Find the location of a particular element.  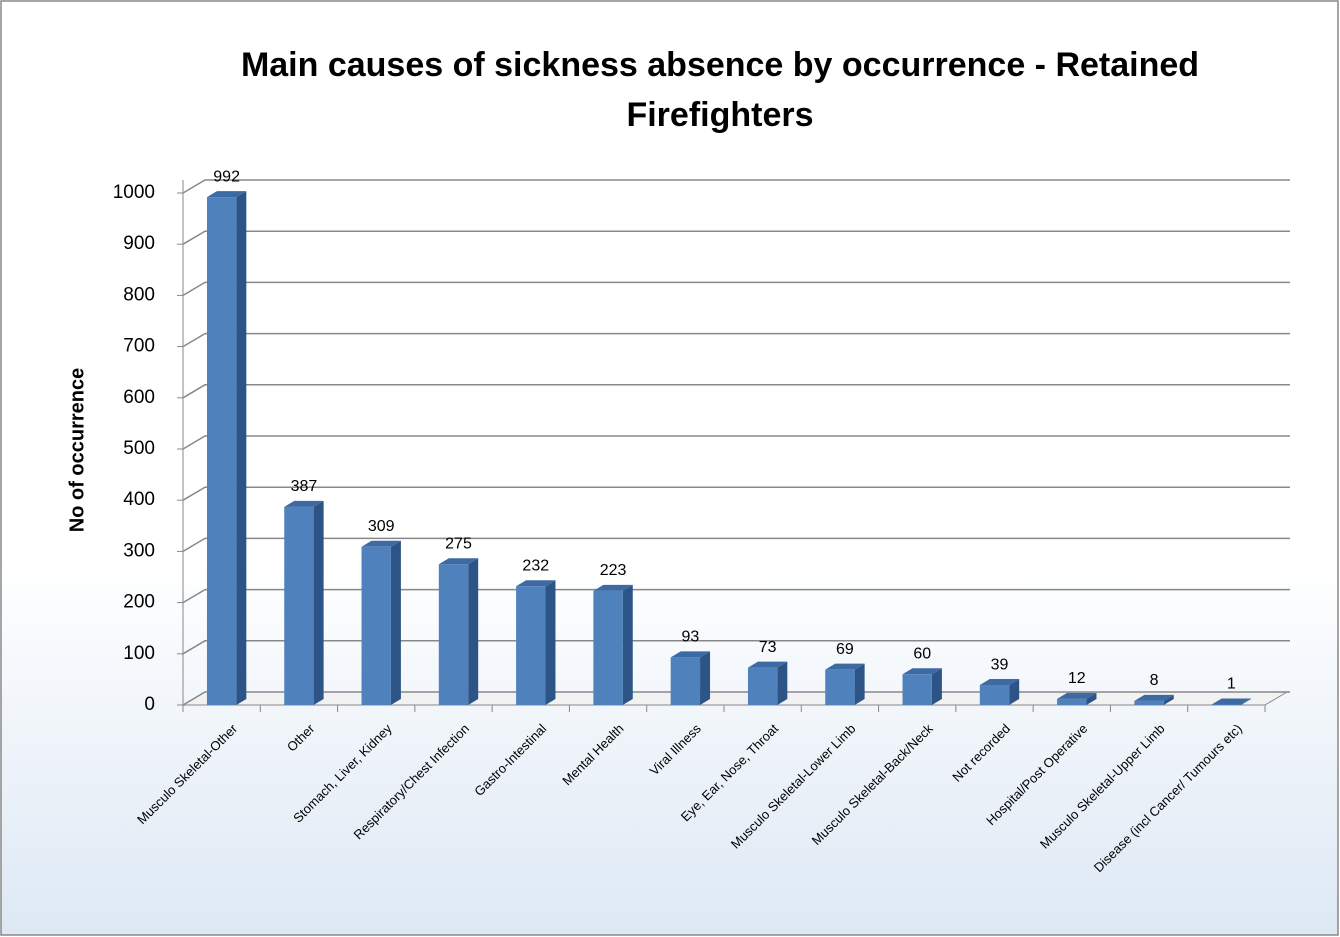

value-label: 1 is located at coordinates (1231, 684).